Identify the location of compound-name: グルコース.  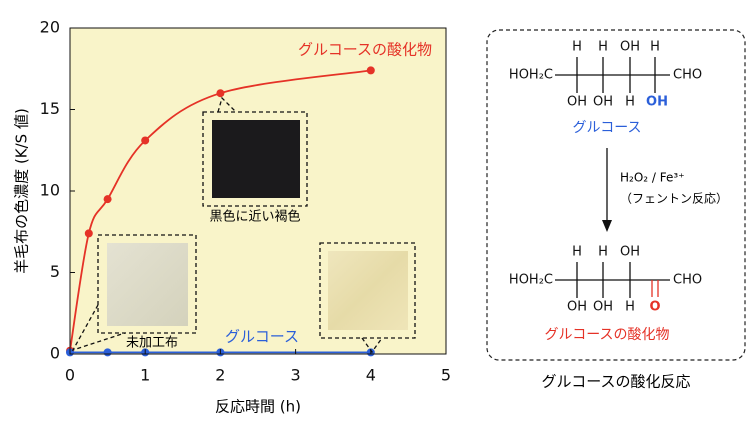
(606, 128).